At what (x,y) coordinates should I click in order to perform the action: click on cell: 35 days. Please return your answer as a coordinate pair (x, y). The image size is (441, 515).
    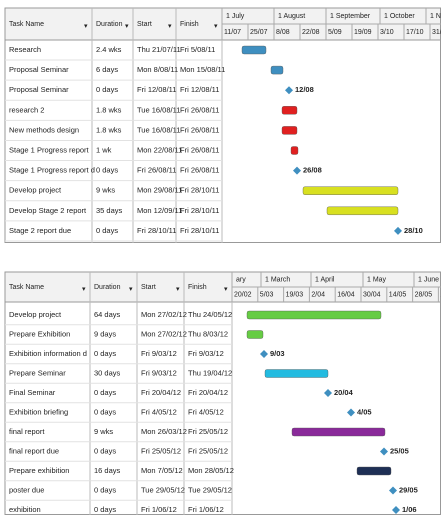
    Looking at the image, I should click on (109, 210).